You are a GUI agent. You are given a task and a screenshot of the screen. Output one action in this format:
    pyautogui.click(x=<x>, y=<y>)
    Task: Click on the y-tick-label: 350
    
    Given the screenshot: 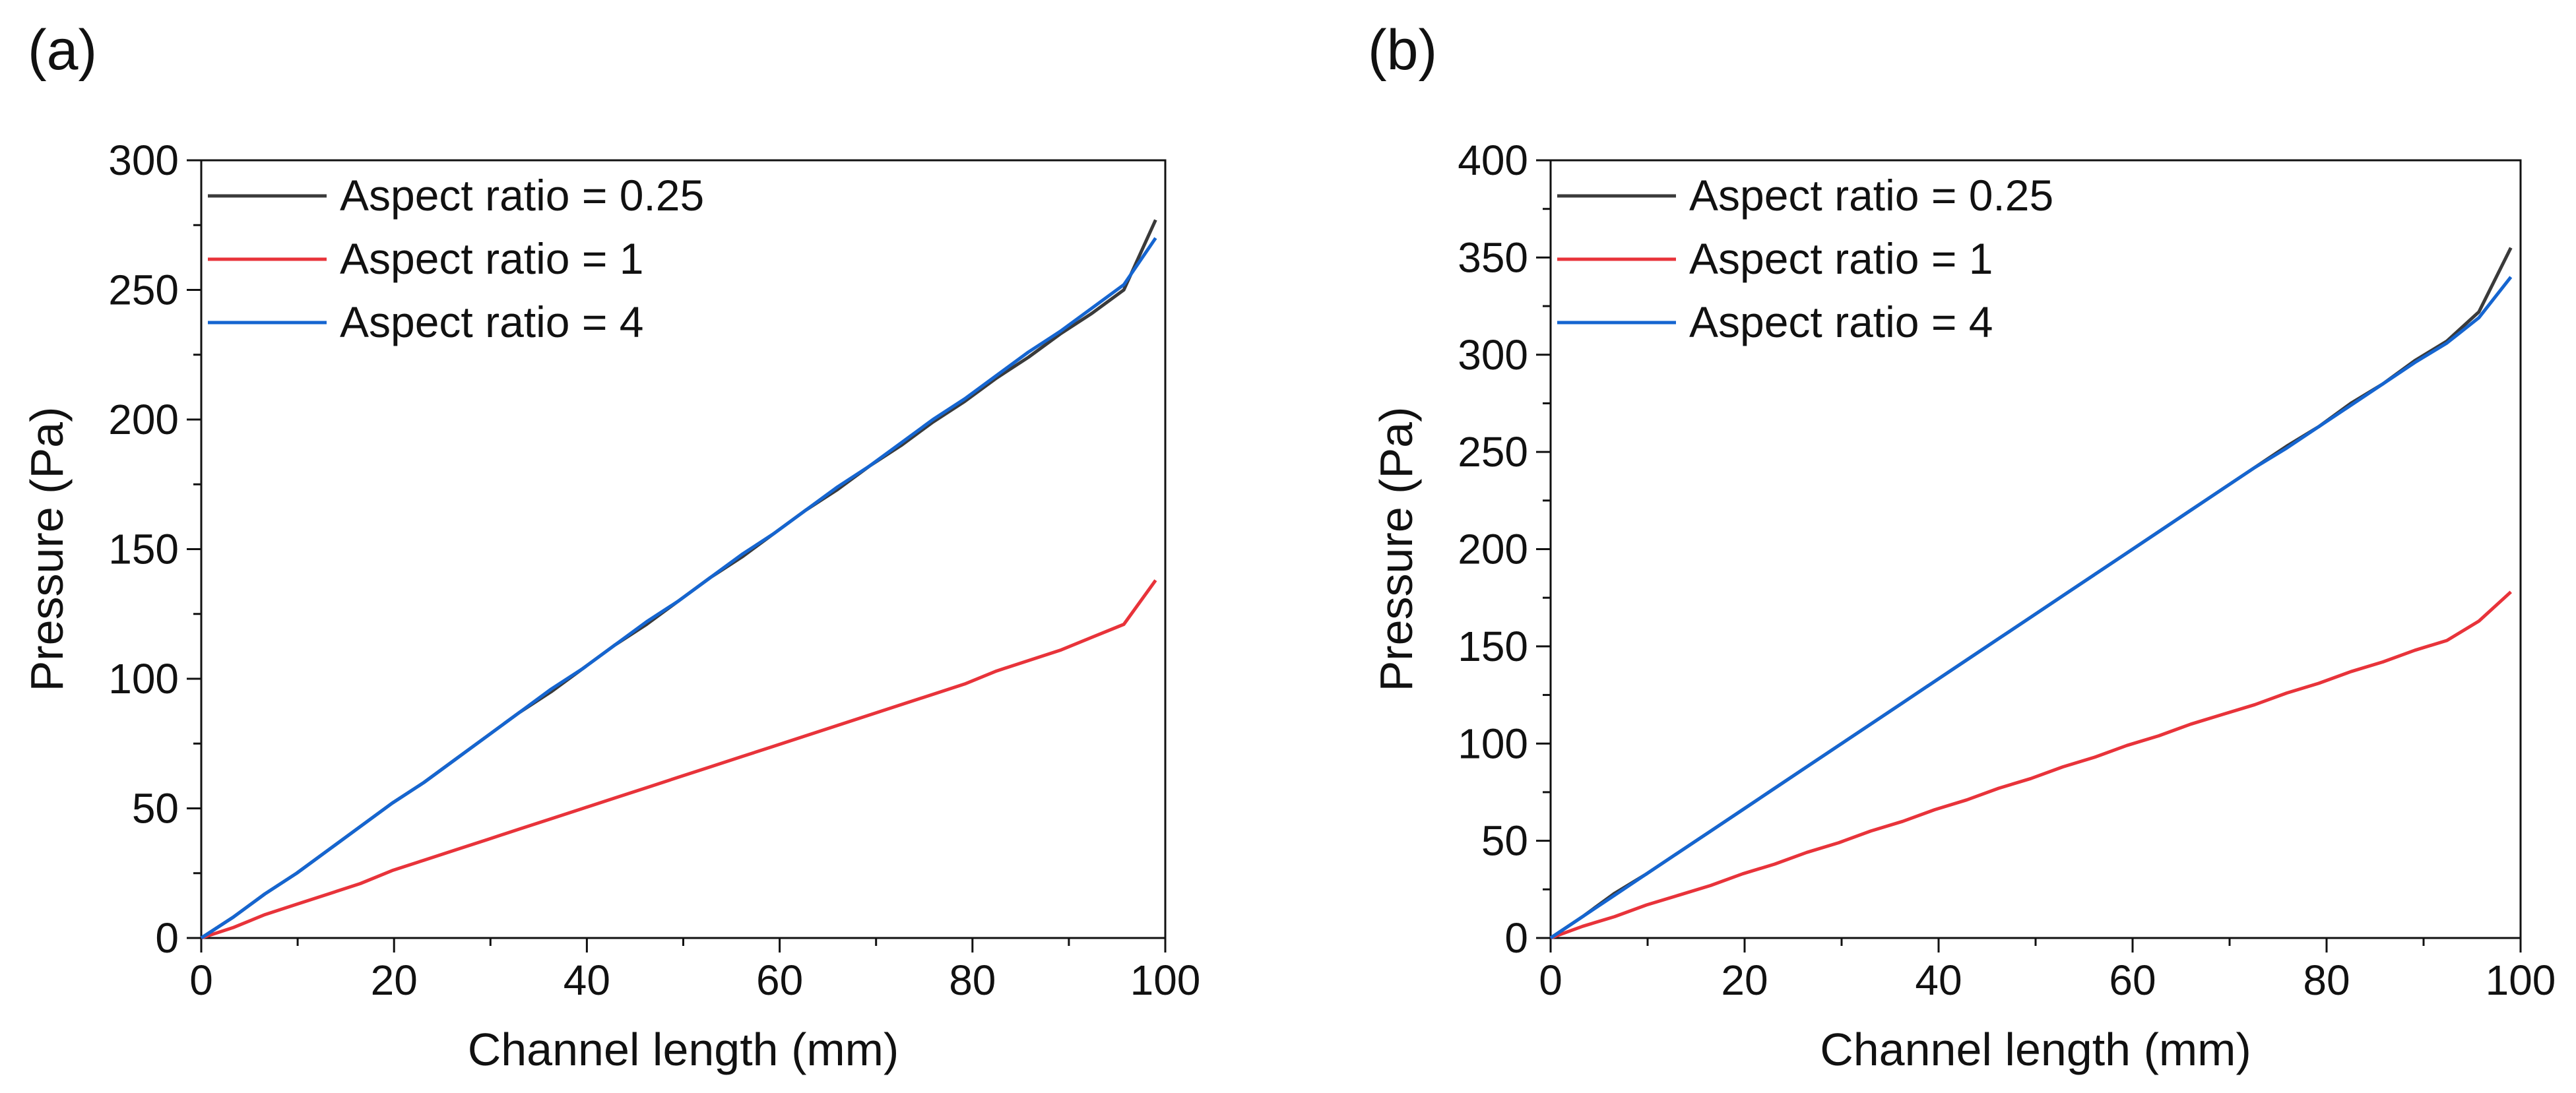 What is the action you would take?
    pyautogui.click(x=1493, y=257)
    